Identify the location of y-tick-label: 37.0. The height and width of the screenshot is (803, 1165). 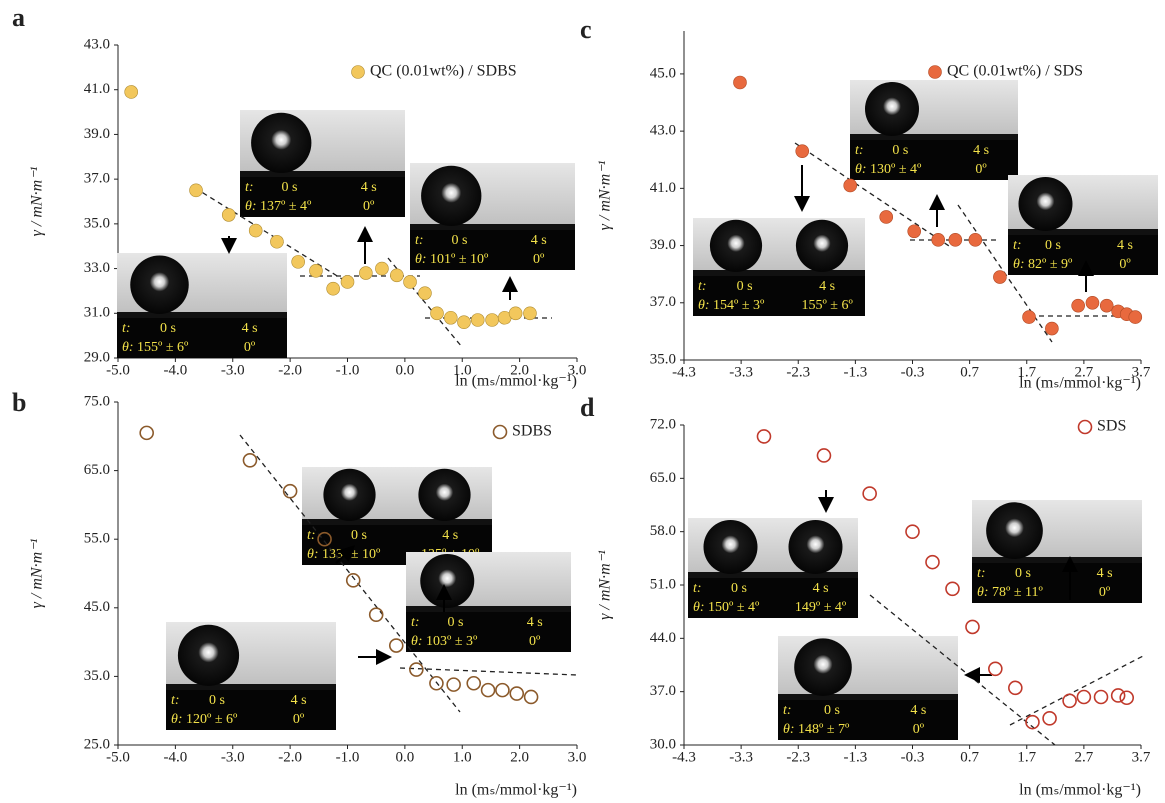
(97, 179).